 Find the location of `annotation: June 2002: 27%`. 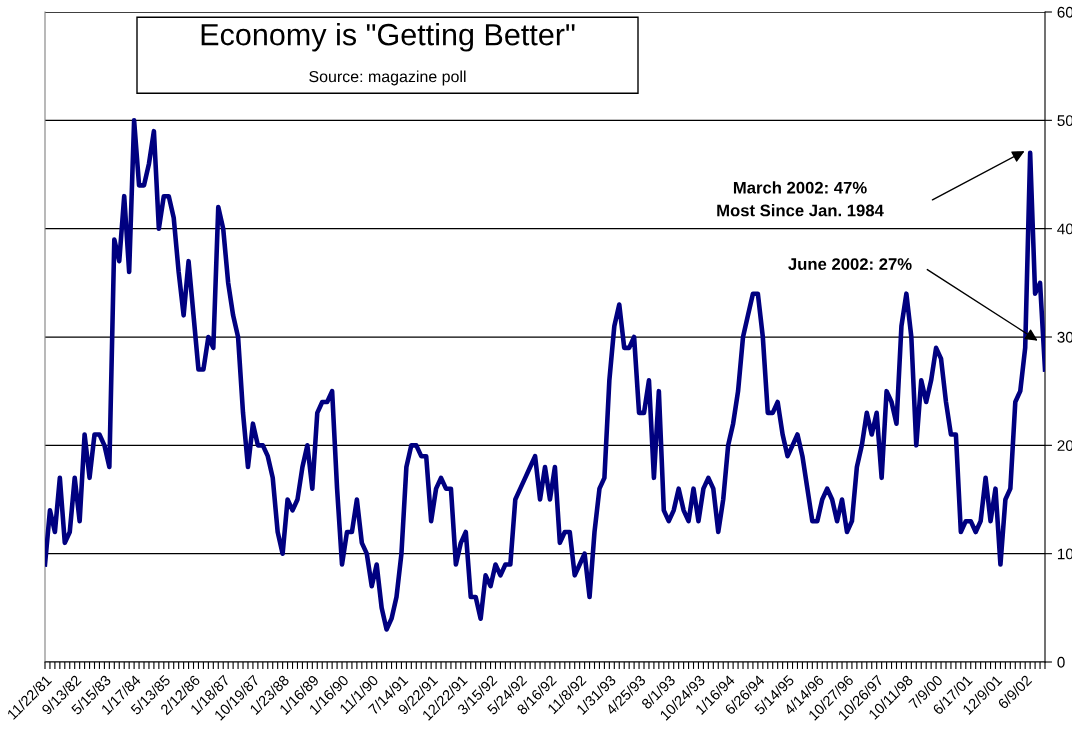

annotation: June 2002: 27% is located at coordinates (850, 264).